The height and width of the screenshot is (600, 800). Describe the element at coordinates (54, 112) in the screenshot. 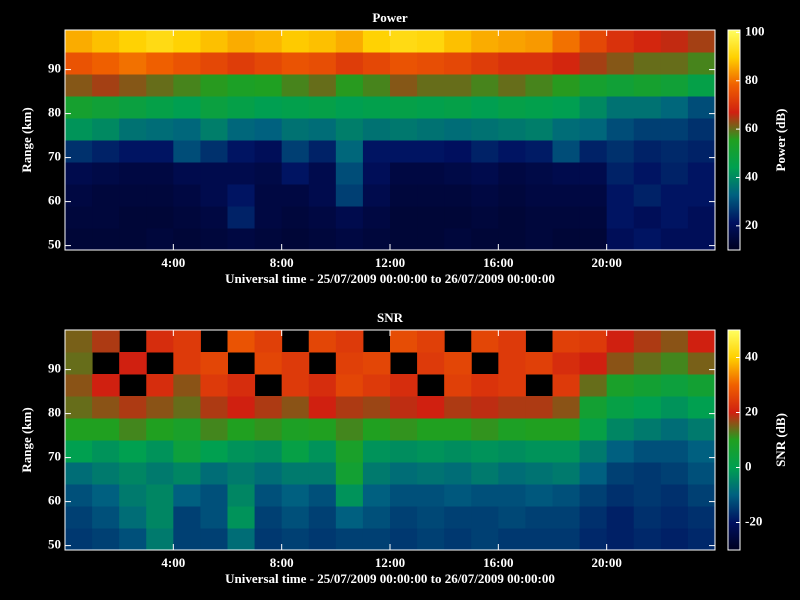

I see `y-tick-label: 80` at that location.